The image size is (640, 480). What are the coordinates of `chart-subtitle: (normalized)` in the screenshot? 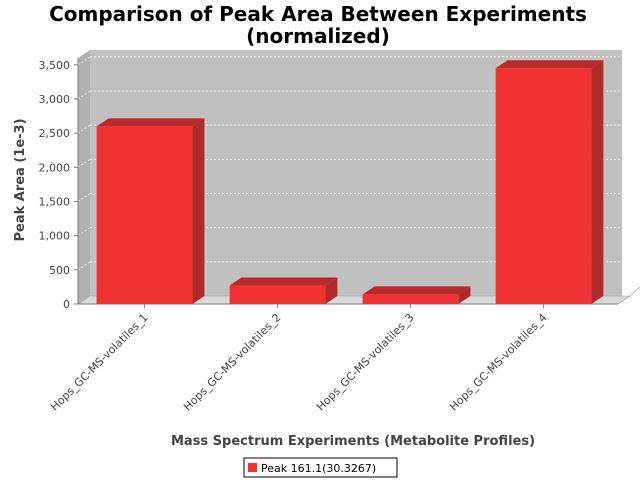 It's located at (318, 36).